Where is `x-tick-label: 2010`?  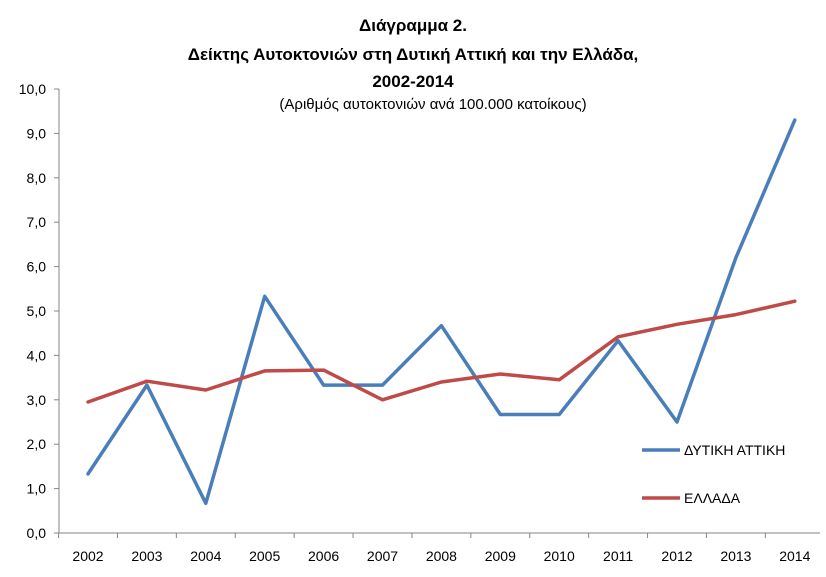 x-tick-label: 2010 is located at coordinates (559, 556).